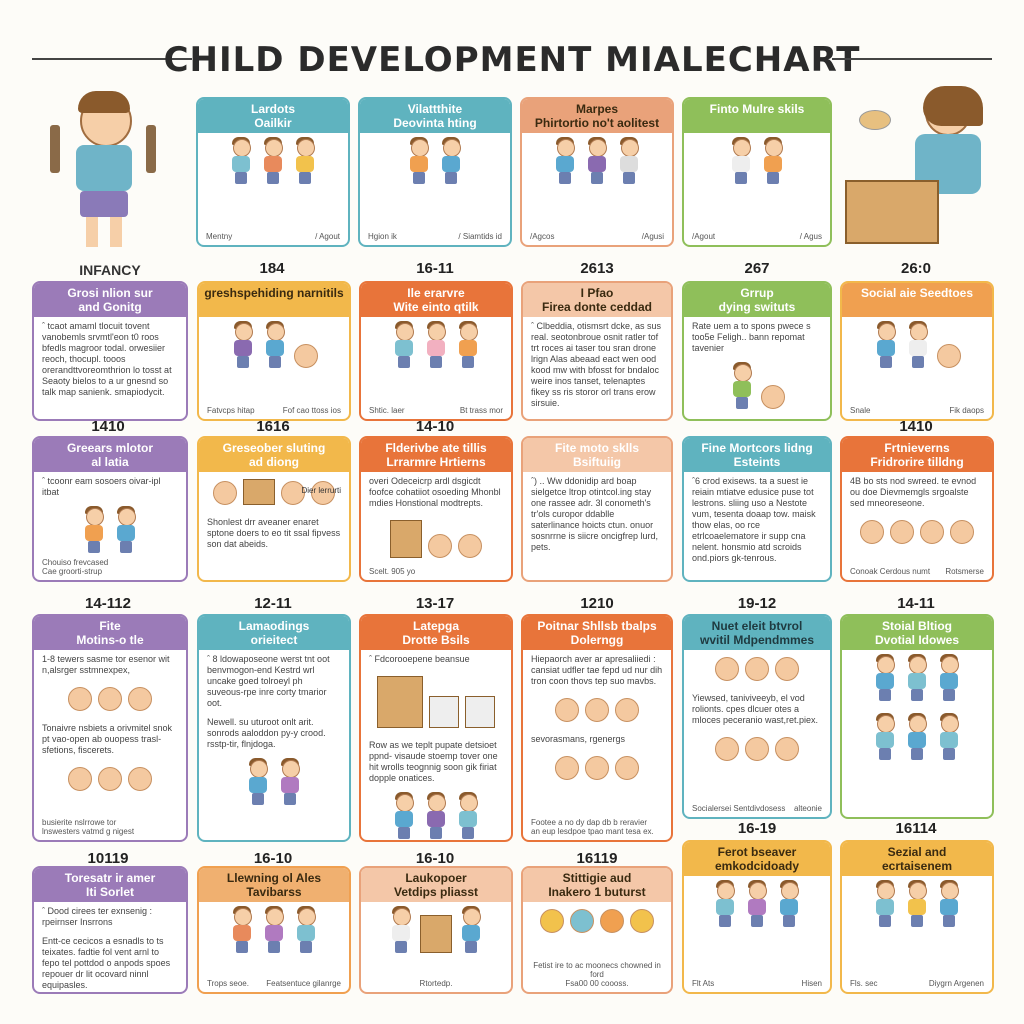 Image resolution: width=1024 pixels, height=1024 pixels. What do you see at coordinates (703, 983) in the screenshot?
I see `card-footer-left: Flt Ats` at bounding box center [703, 983].